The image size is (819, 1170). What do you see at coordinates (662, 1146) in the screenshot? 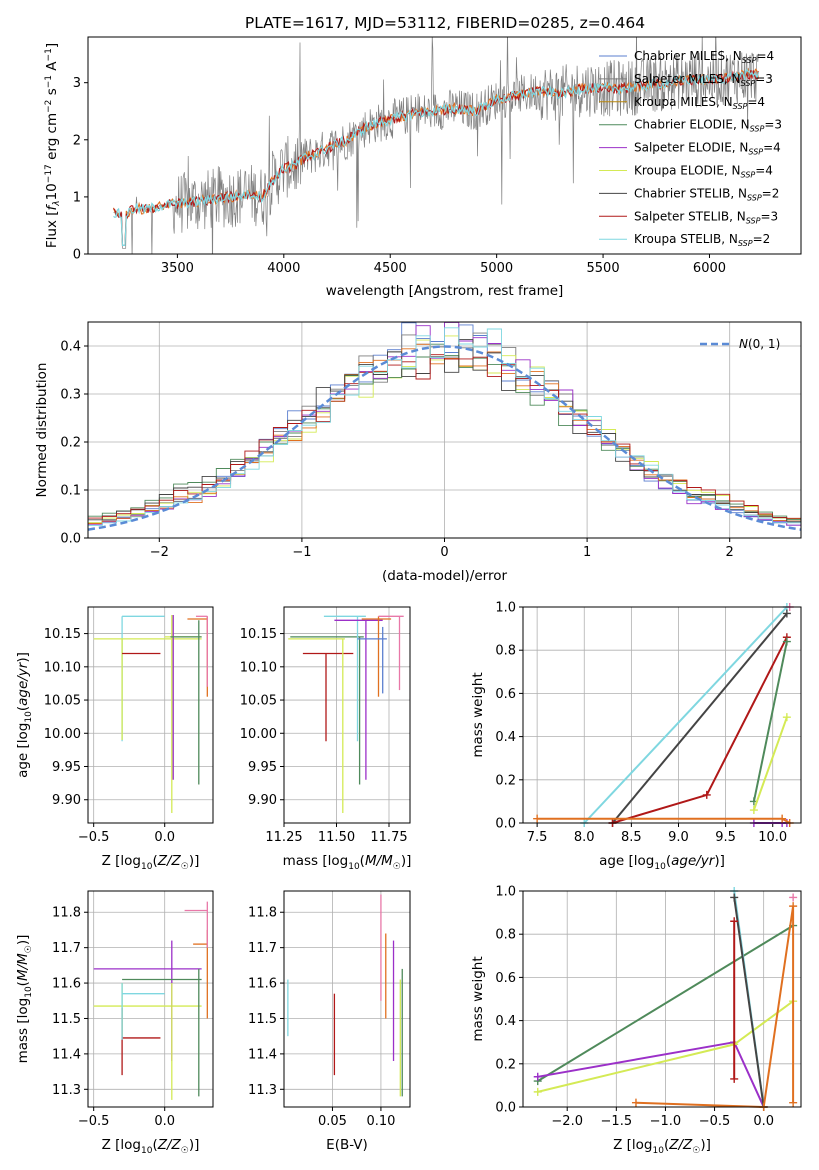
I see `weight-z-xlabel: Z [log10(Z/Z☉)]` at bounding box center [662, 1146].